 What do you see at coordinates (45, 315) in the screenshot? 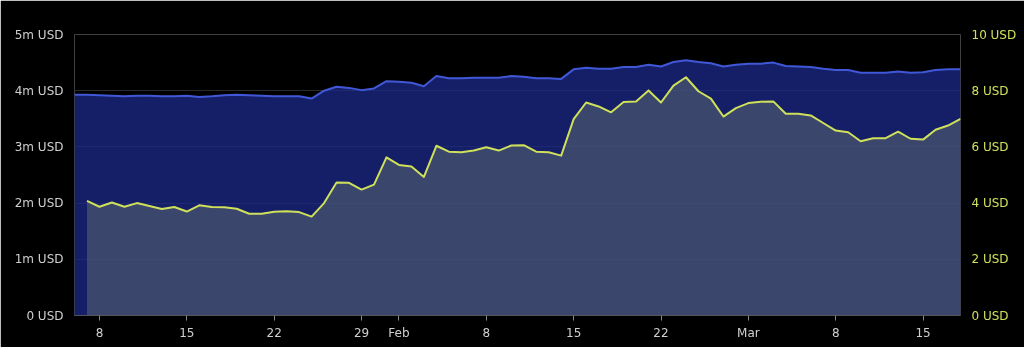
I see `y-tick-label: 0 USD` at bounding box center [45, 315].